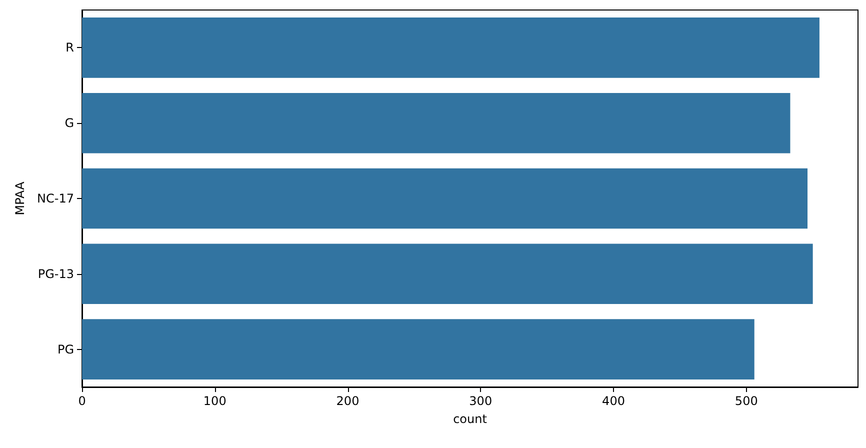 This screenshot has width=866, height=448. What do you see at coordinates (55, 199) in the screenshot?
I see `y-tick-label: NC-17` at bounding box center [55, 199].